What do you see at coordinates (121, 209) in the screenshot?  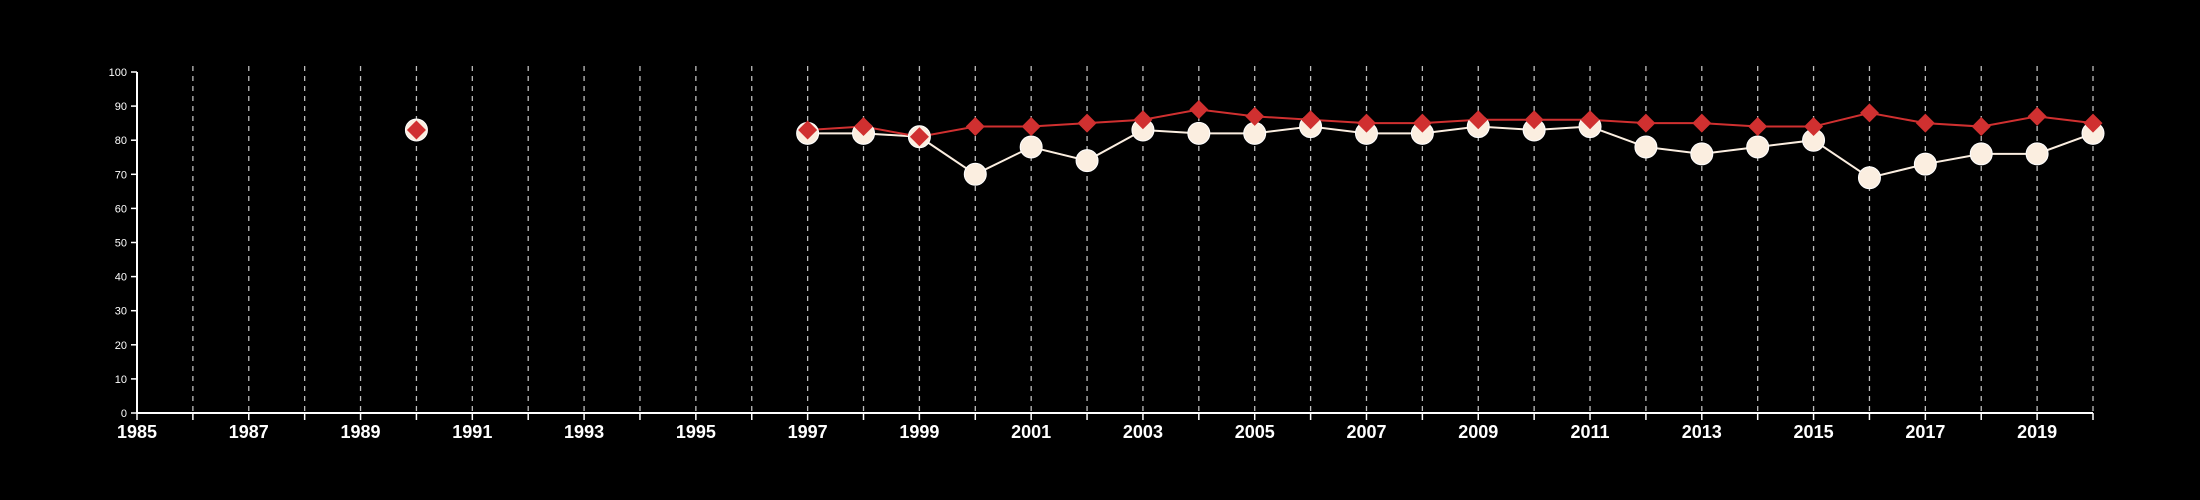 I see `y-tick-label: 60` at bounding box center [121, 209].